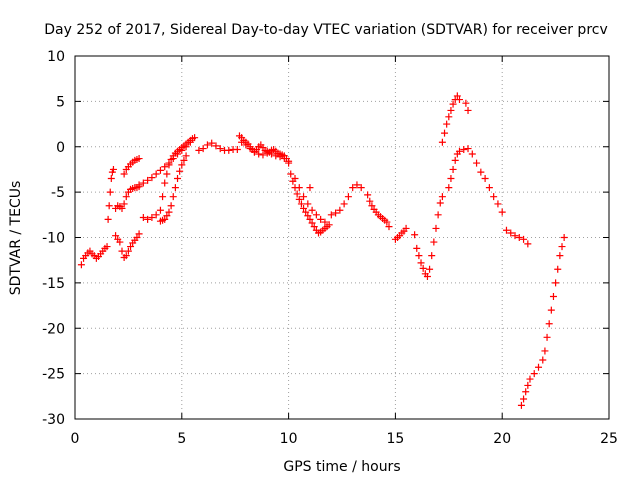 The image size is (640, 480). I want to click on y-tick-label: -5, so click(58, 193).